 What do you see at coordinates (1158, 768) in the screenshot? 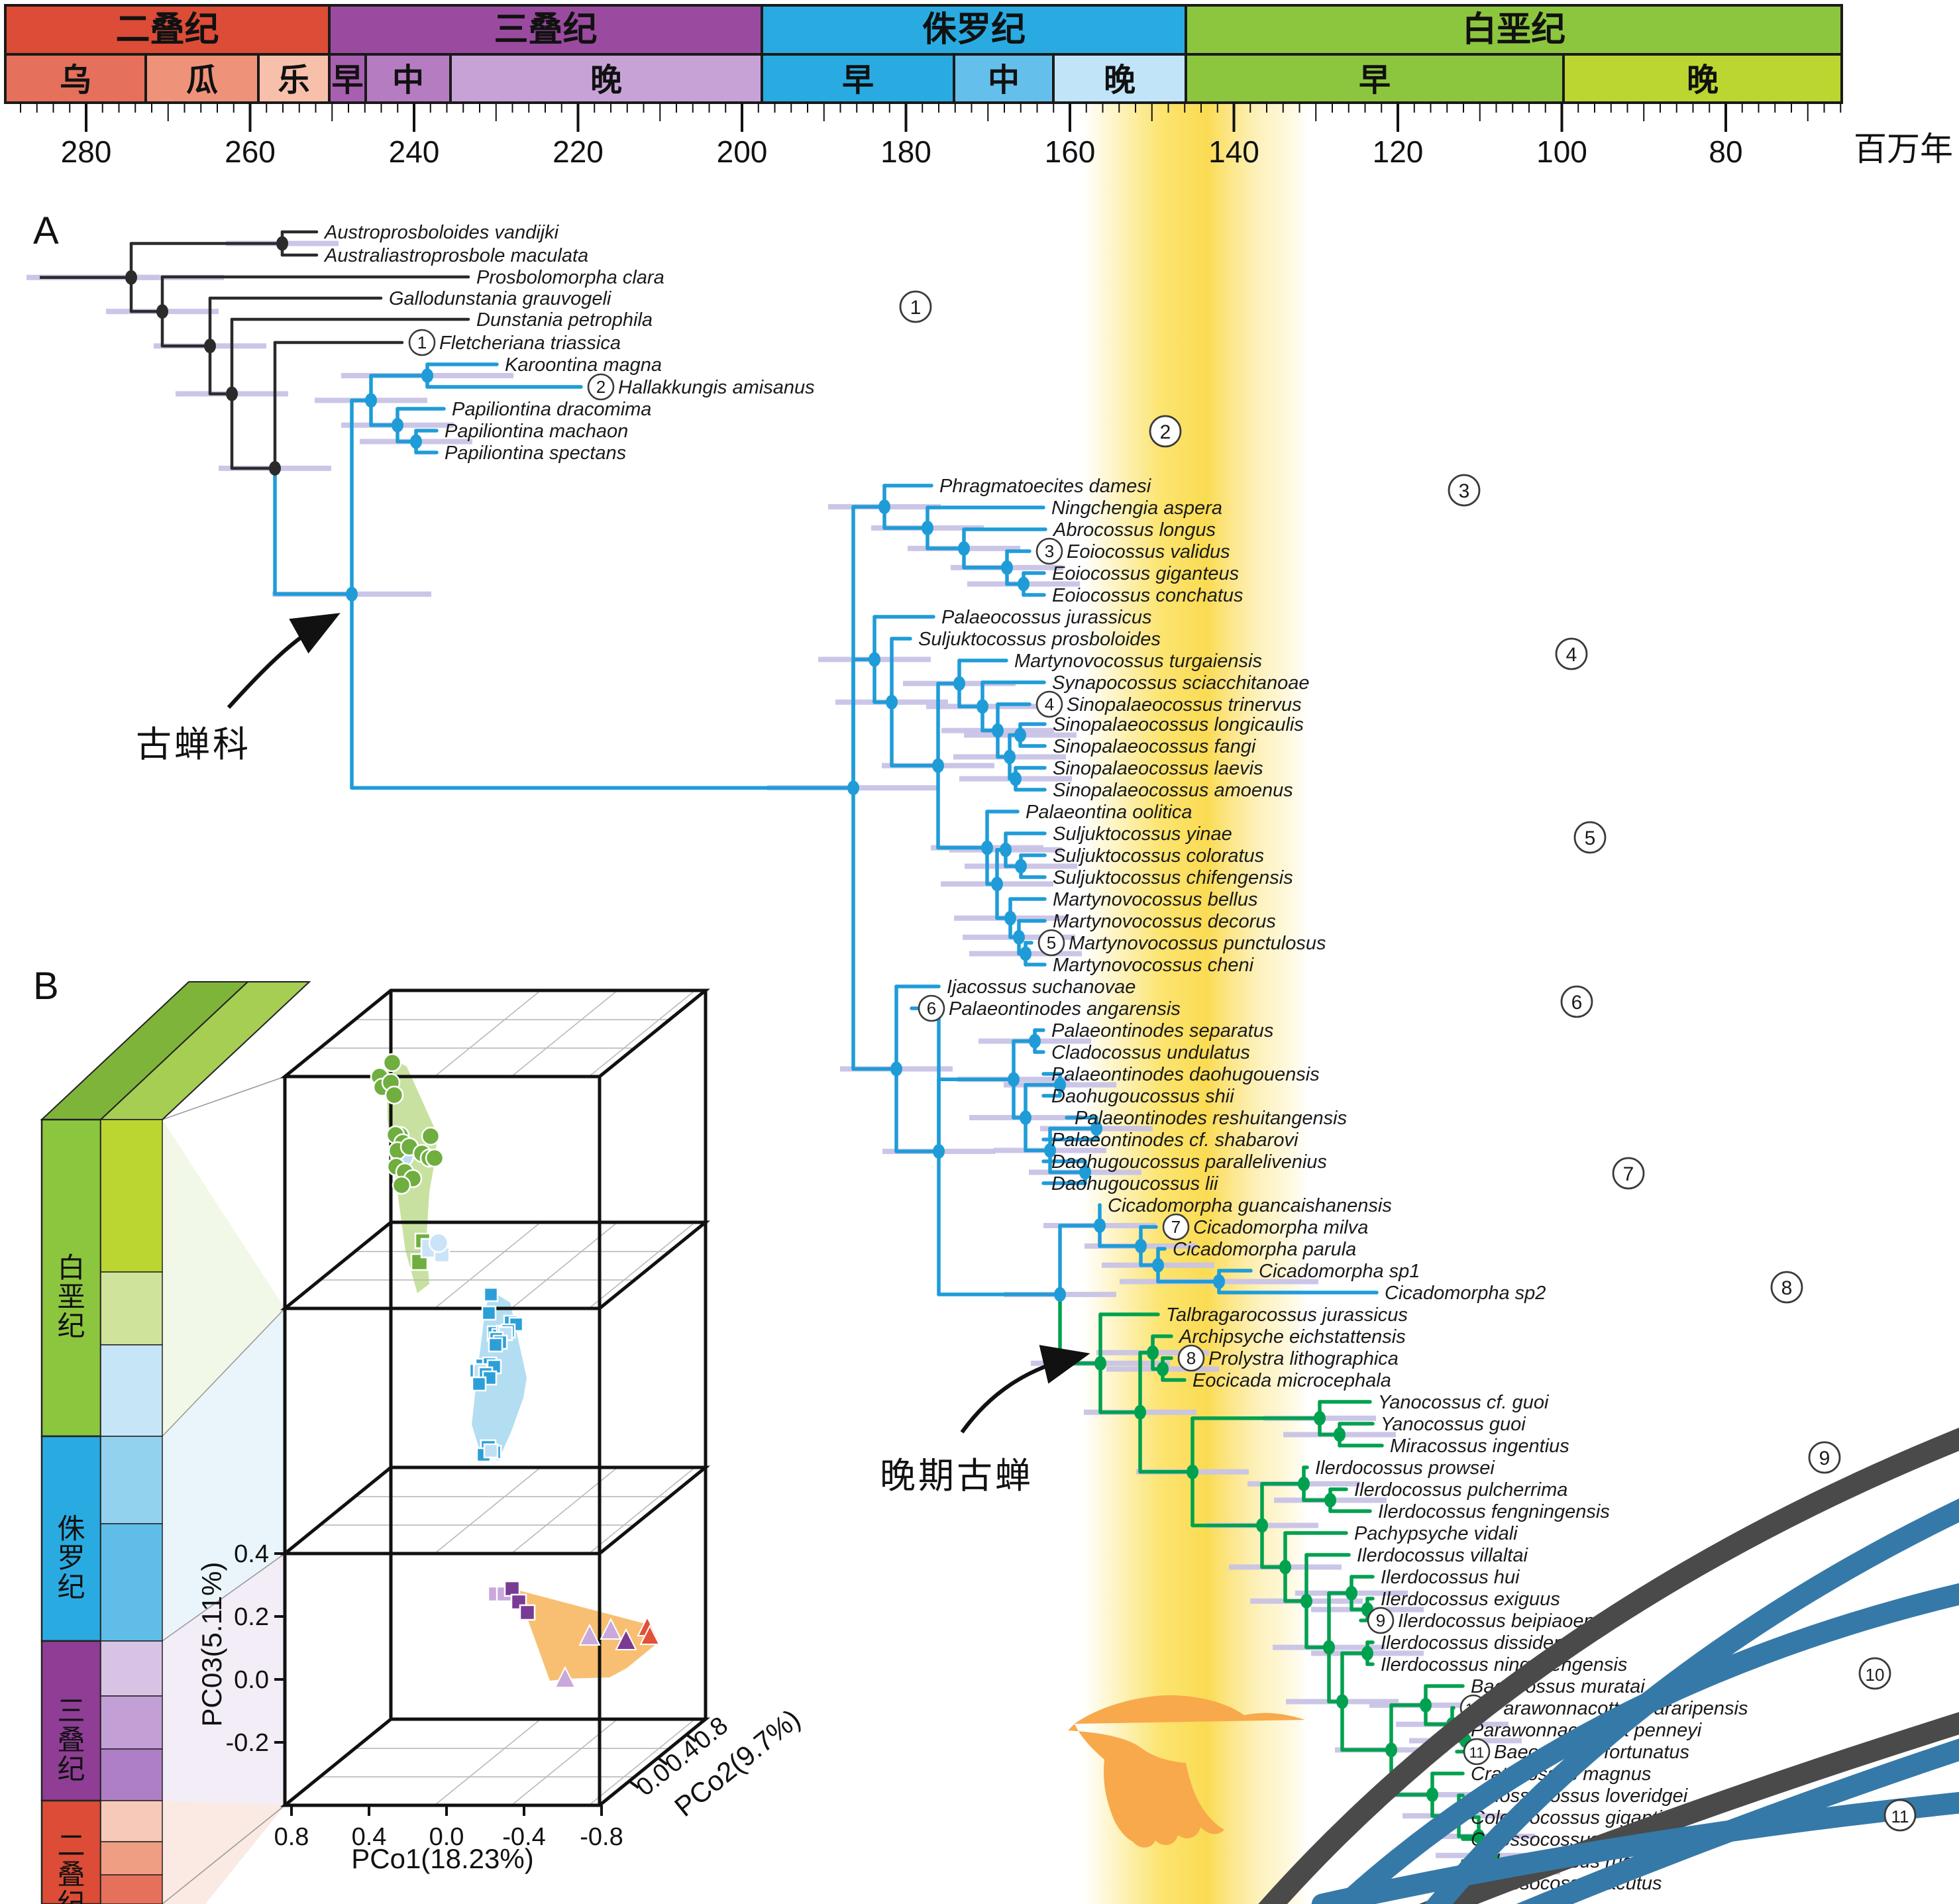
I see `species-label: Sinopalaeocossus laevis` at bounding box center [1158, 768].